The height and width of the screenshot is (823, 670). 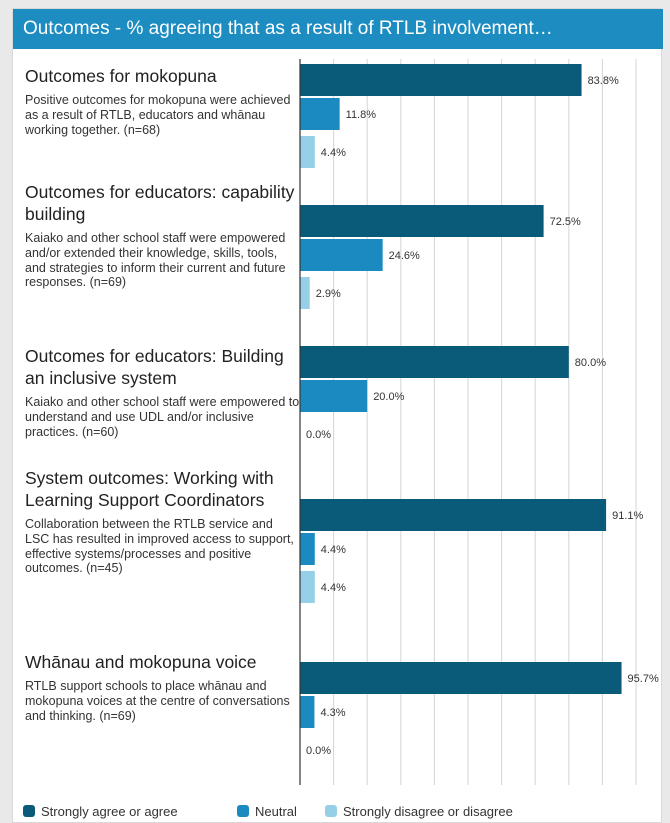 I want to click on data-label: 4.3%, so click(x=332, y=713).